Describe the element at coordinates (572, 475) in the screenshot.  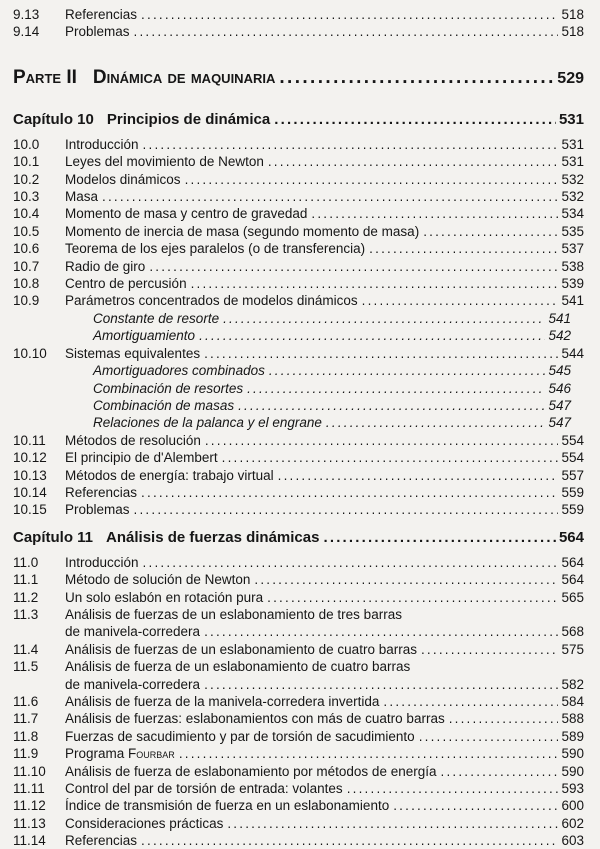
I see `entry-page-number: 557` at that location.